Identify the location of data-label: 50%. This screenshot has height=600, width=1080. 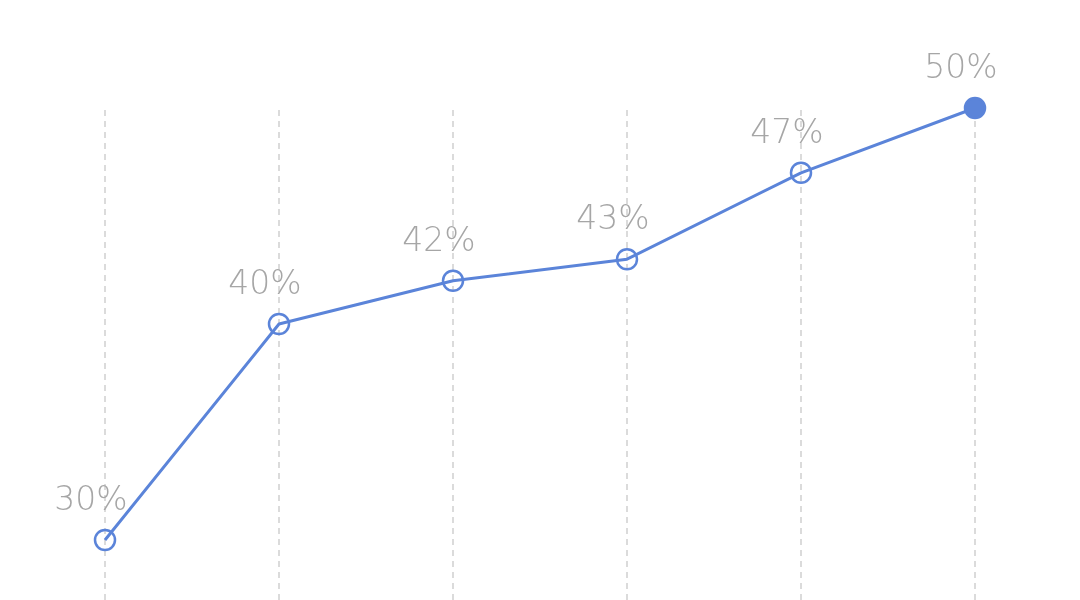
(961, 66).